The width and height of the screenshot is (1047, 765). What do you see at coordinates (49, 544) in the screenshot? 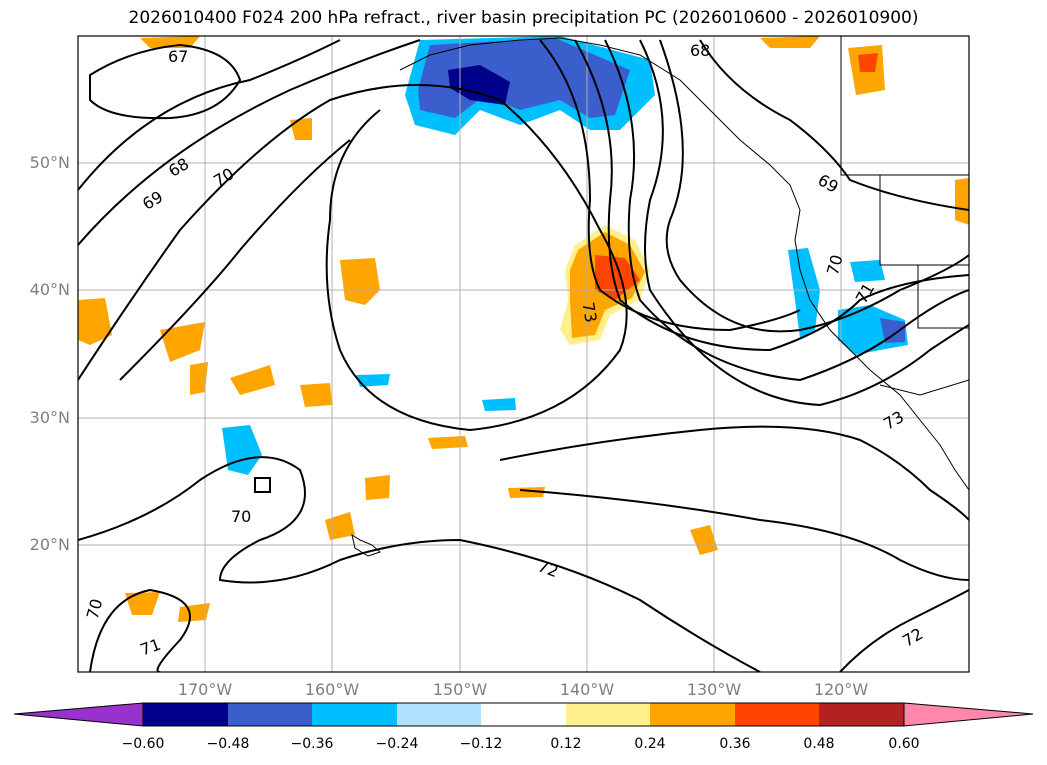
I see `lat-label: 20°N` at bounding box center [49, 544].